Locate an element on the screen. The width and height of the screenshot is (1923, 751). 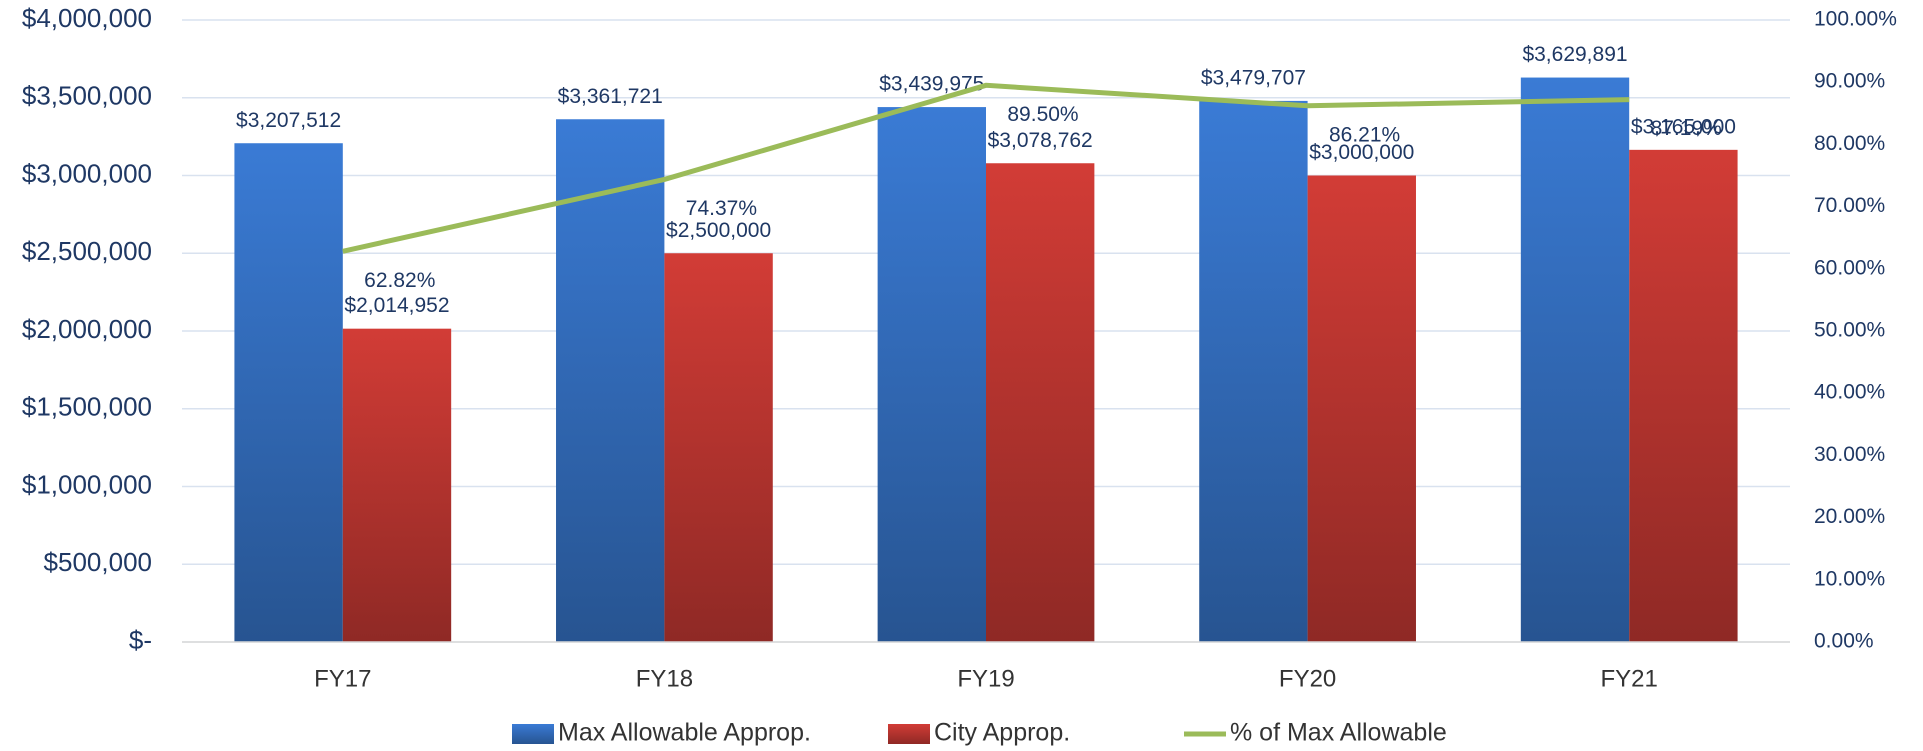
legend-label: % of Max Allowable is located at coordinates (1338, 733).